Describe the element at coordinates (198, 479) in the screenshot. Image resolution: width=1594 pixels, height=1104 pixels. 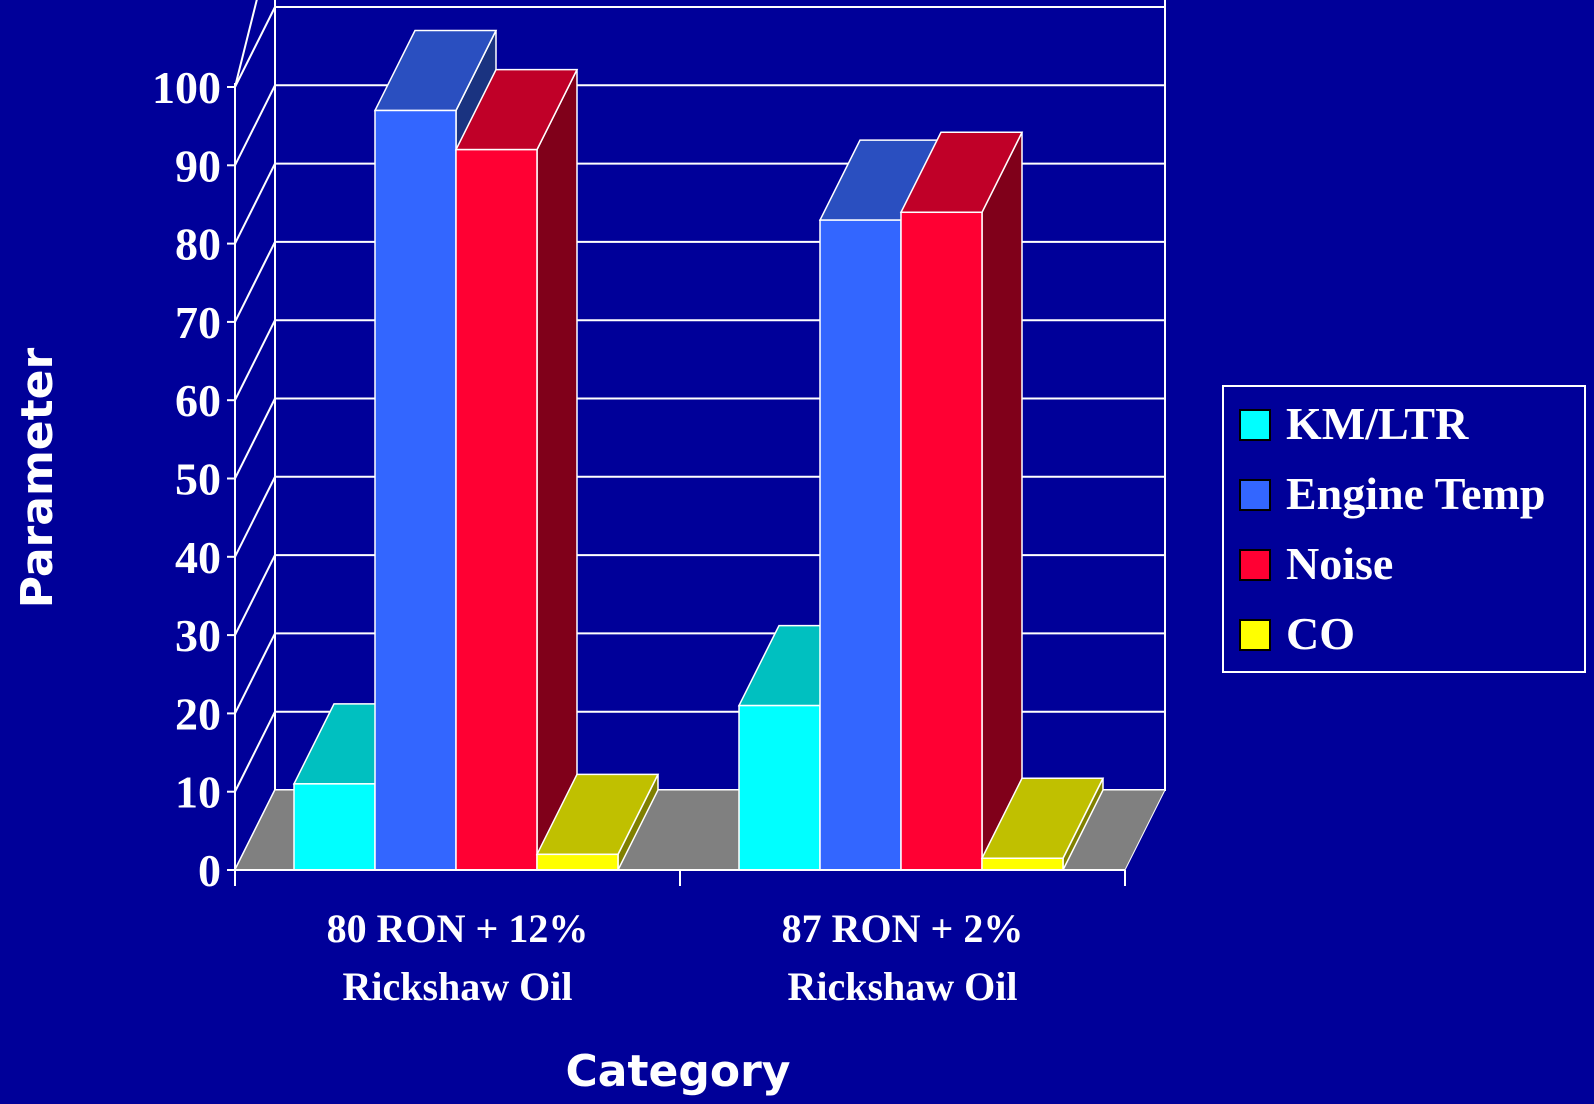
I see `y-tick-label: 50` at that location.